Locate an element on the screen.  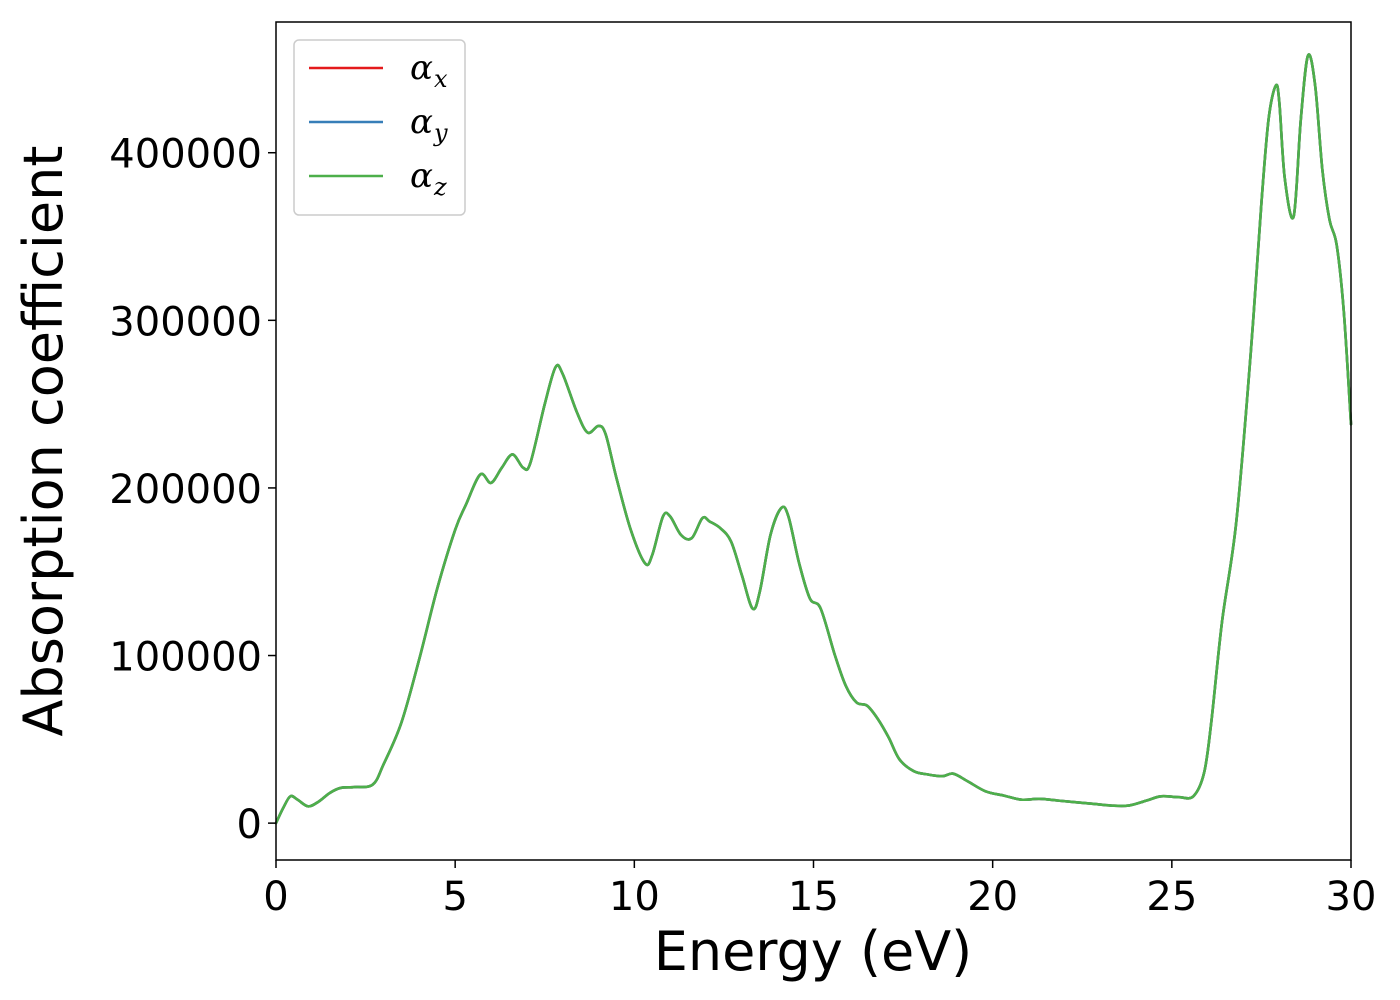
x-tick-label: 5 is located at coordinates (454, 897).